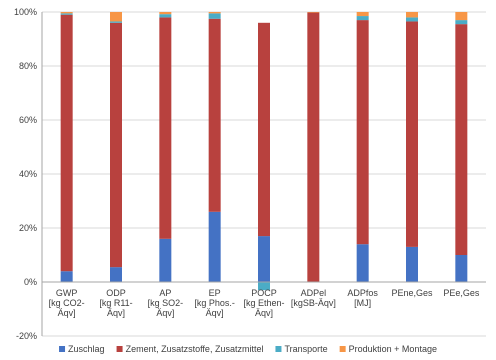 The height and width of the screenshot is (360, 496). Describe the element at coordinates (25, 12) in the screenshot. I see `y-tick-label: 100%` at that location.